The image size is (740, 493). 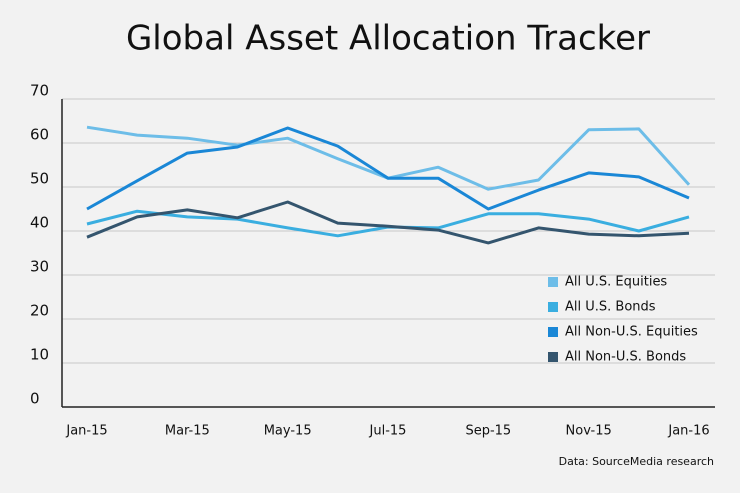 What do you see at coordinates (39, 223) in the screenshot?
I see `y-tick-label: 40` at bounding box center [39, 223].